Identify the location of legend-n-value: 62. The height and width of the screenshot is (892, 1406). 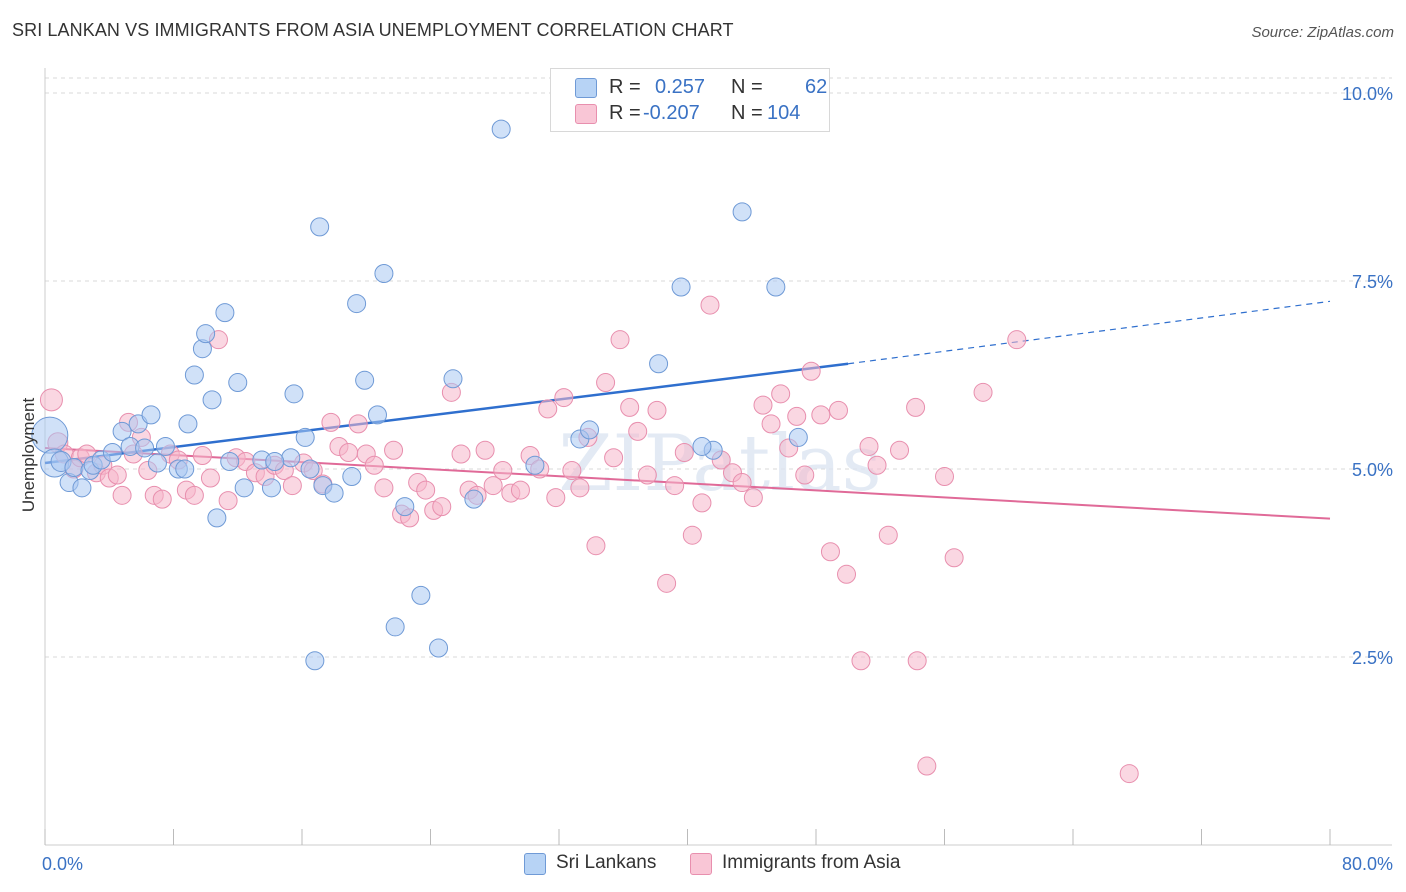
(816, 87).